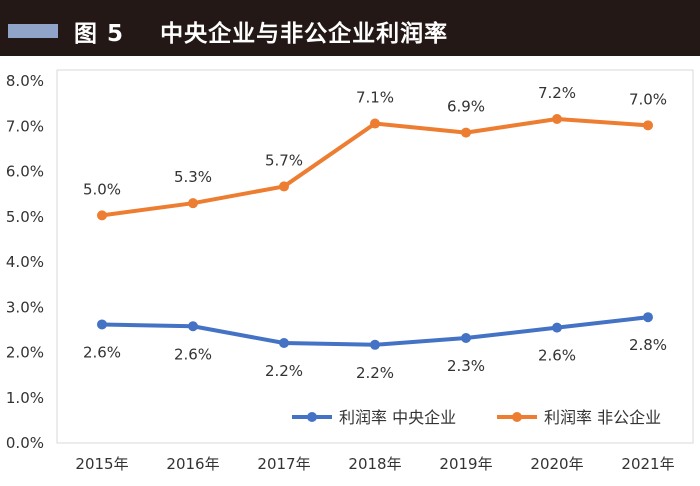 This screenshot has width=700, height=486. I want to click on y-tick-label: 8.0%, so click(25, 81).